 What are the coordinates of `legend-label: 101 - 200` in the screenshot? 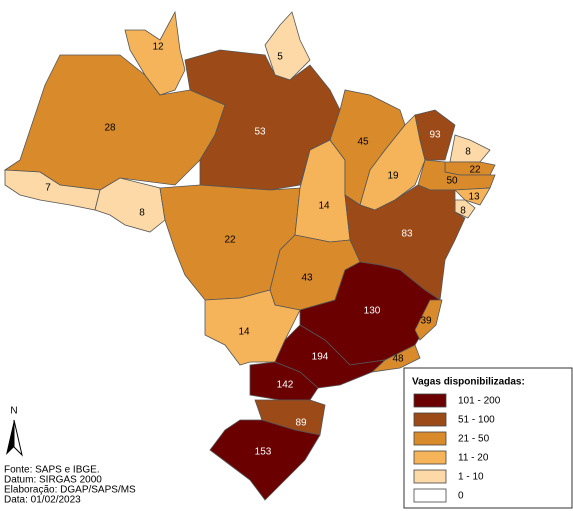 It's located at (479, 401).